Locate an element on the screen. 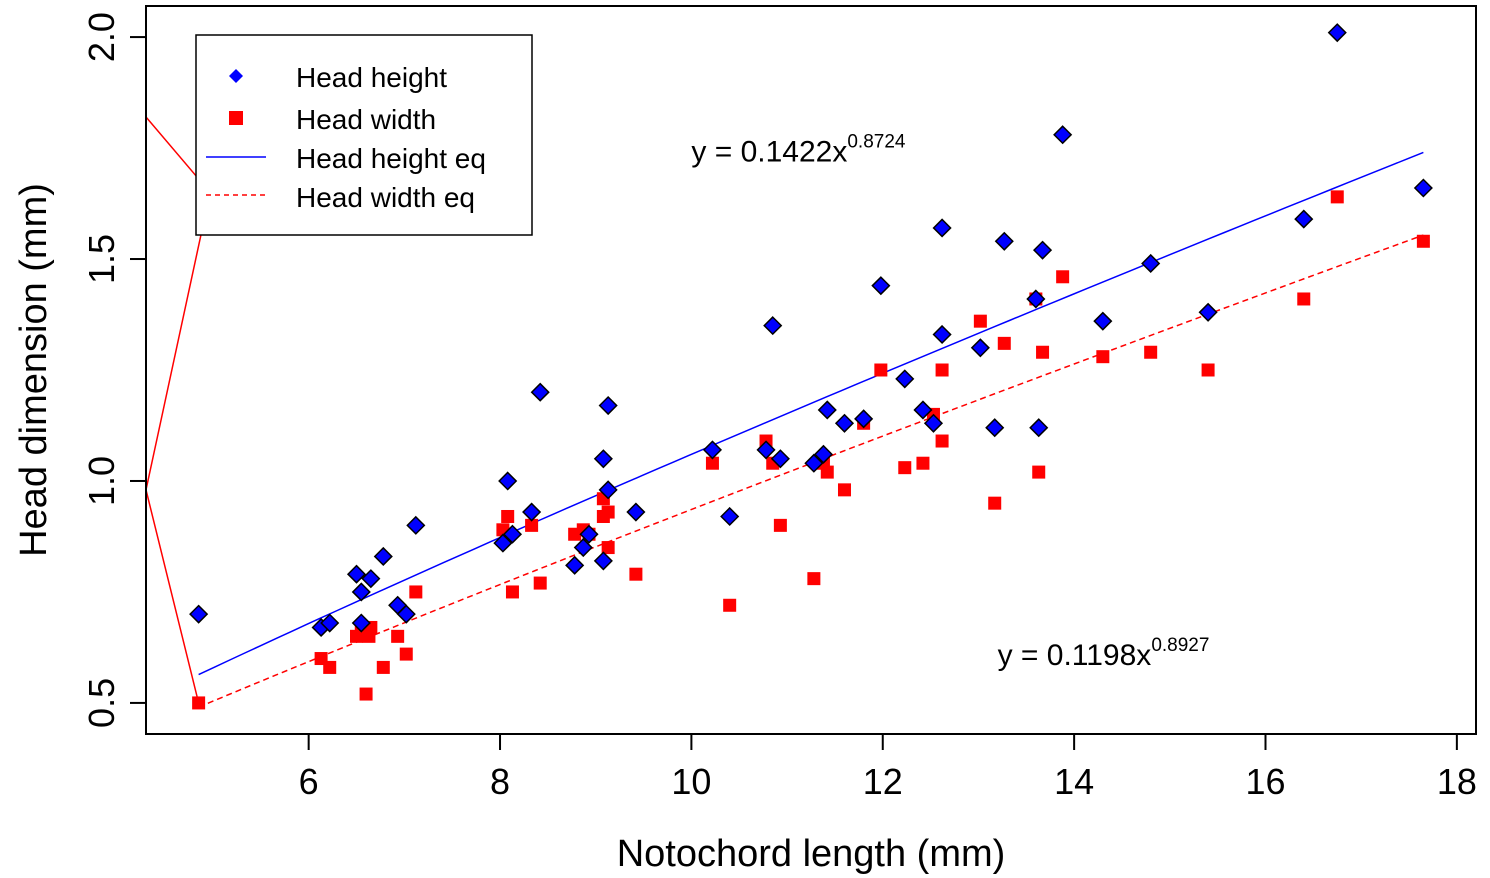  y-axis: 0.5 1.0 1.5 2.0 is located at coordinates (114, 370).